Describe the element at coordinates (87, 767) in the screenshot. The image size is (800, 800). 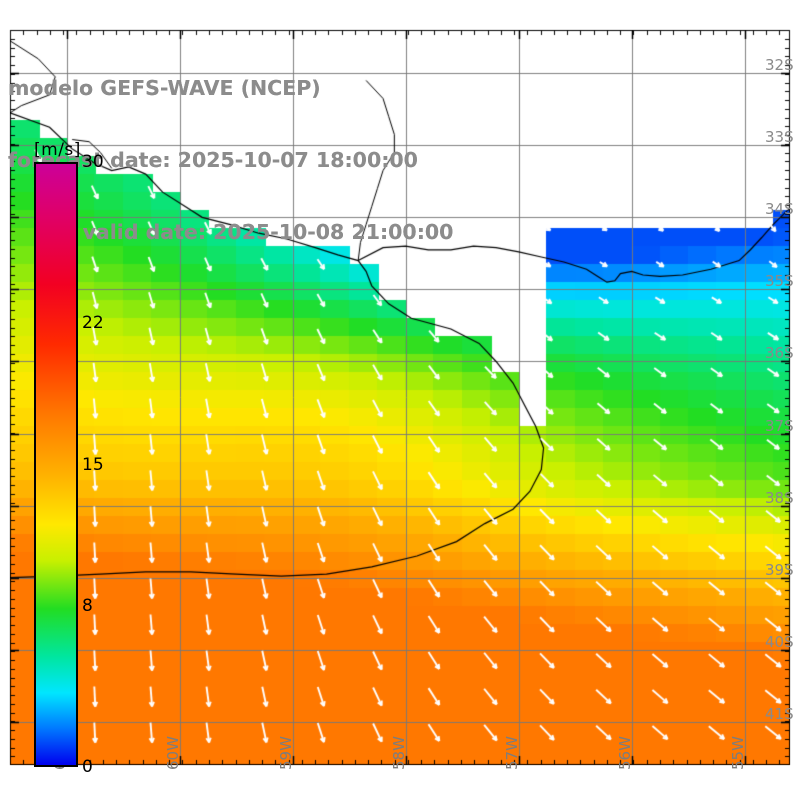
I see `colorbar-tick-0: 0` at that location.